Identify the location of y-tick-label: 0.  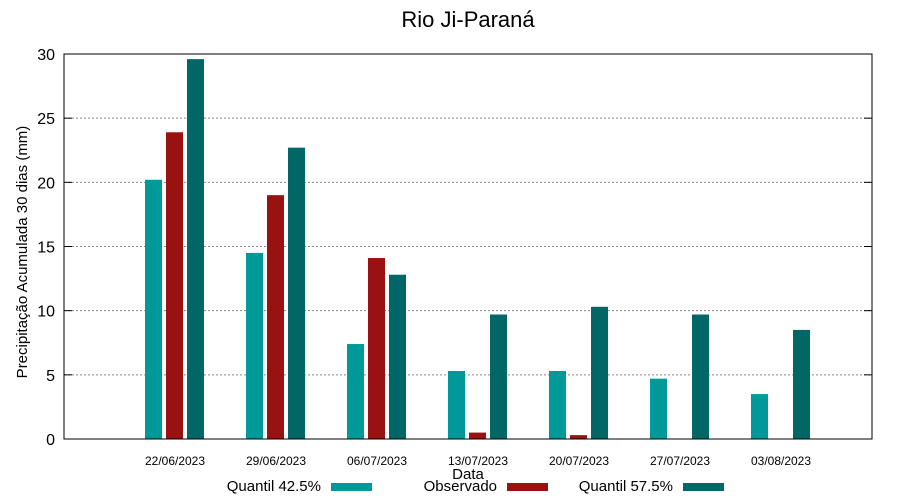
(50, 440).